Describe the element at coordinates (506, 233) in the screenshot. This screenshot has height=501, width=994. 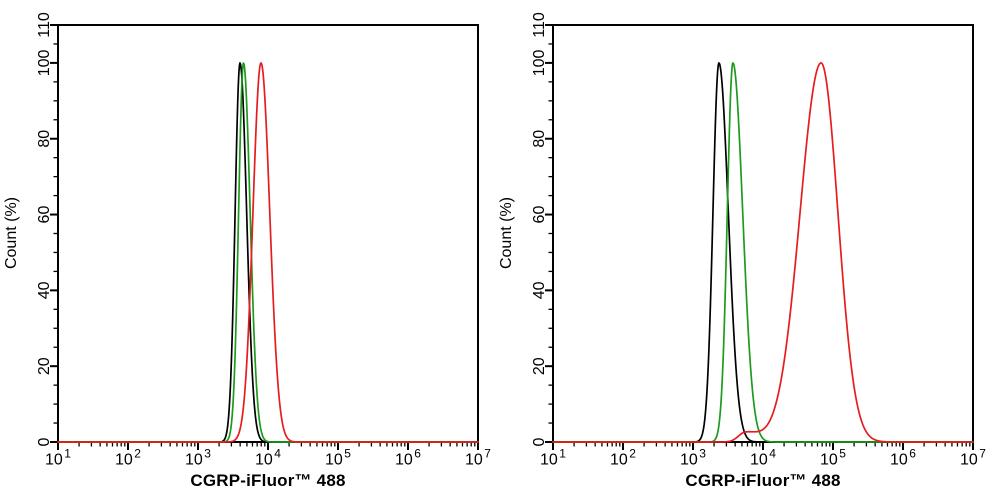
I see `y-axis-title-right: Count (%)` at that location.